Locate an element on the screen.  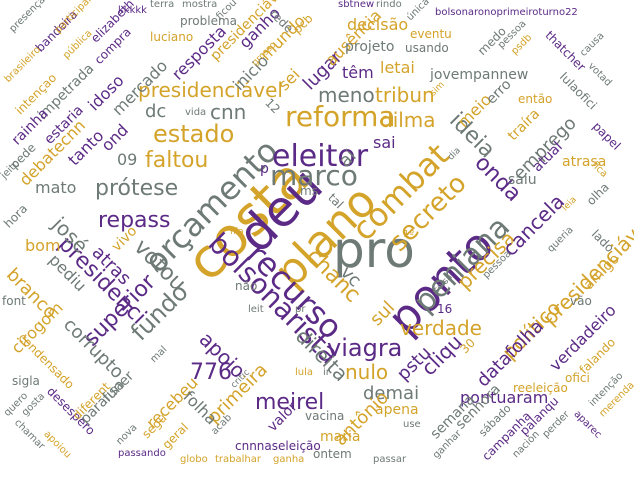
word-16: 16 is located at coordinates (445, 309).